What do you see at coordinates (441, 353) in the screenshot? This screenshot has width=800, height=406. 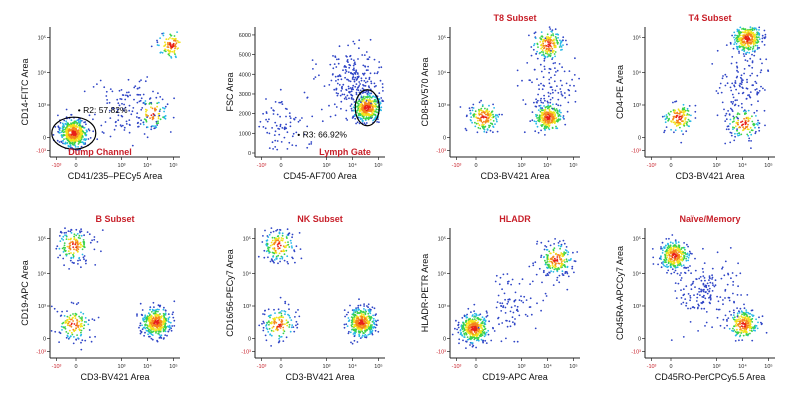 I see `y-tick-label: -10³` at bounding box center [441, 353].